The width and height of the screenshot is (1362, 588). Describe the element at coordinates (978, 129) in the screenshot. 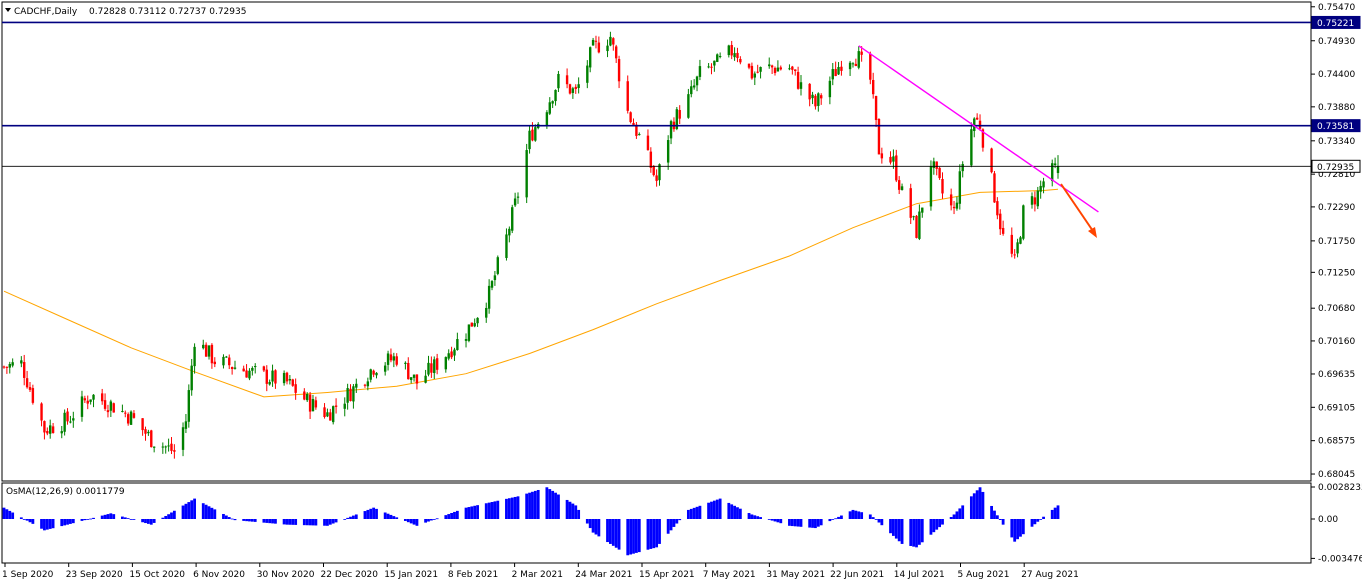

I see `descending-trendline` at that location.